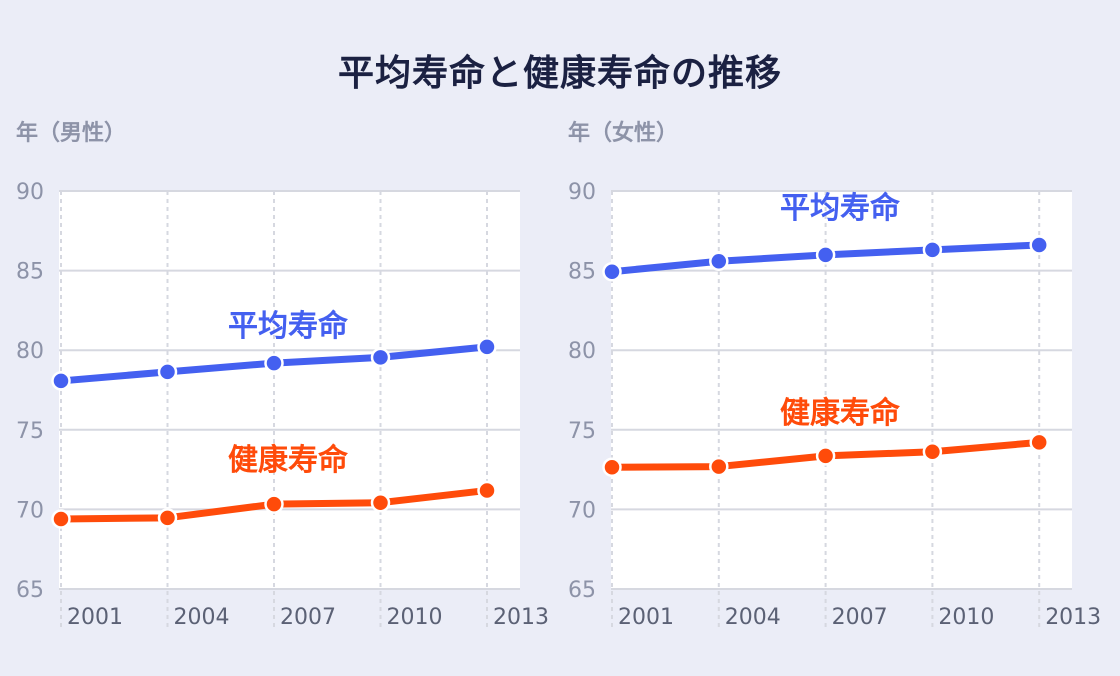 This screenshot has height=676, width=1120. Describe the element at coordinates (71, 133) in the screenshot. I see `y-axis-label: 年（男性）` at that location.